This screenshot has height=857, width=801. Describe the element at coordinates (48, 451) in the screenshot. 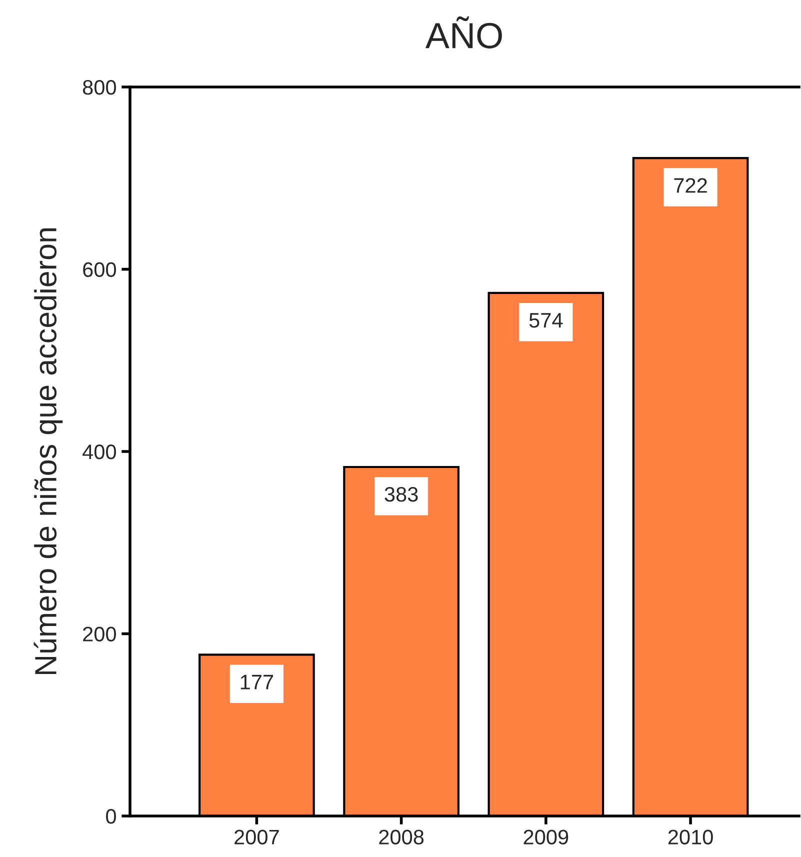

I see `y-axis-title: Número de niños que accedieron` at that location.